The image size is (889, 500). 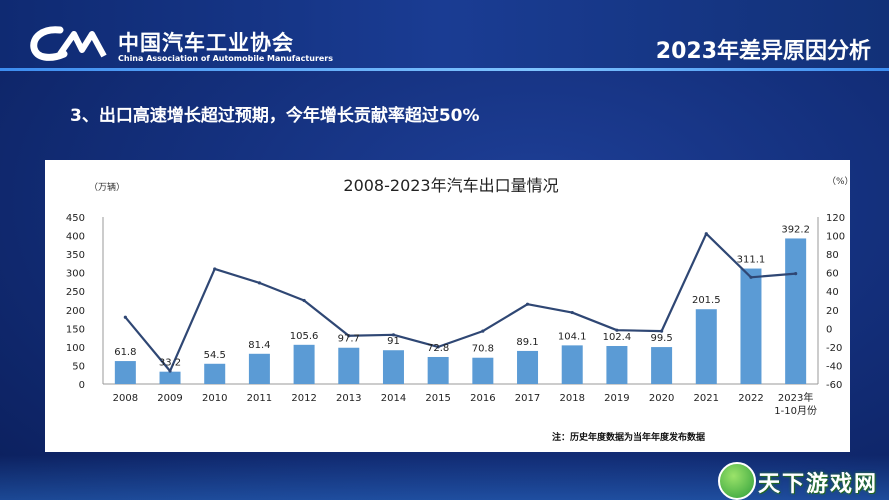 What do you see at coordinates (482, 398) in the screenshot?
I see `x-tick-label: 2016` at bounding box center [482, 398].